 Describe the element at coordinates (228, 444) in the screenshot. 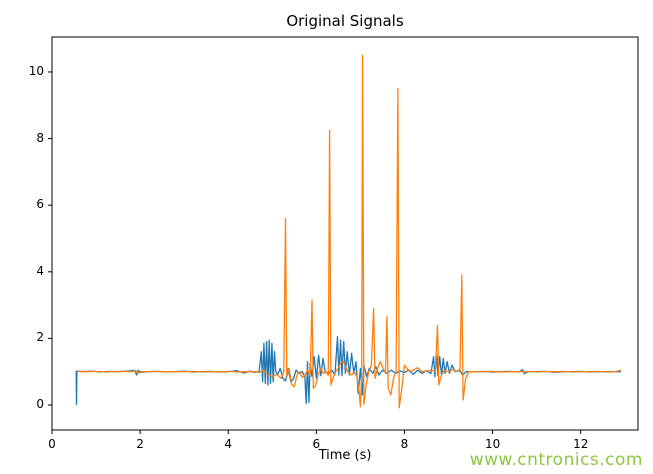

I see `x-tick-label: 4` at that location.